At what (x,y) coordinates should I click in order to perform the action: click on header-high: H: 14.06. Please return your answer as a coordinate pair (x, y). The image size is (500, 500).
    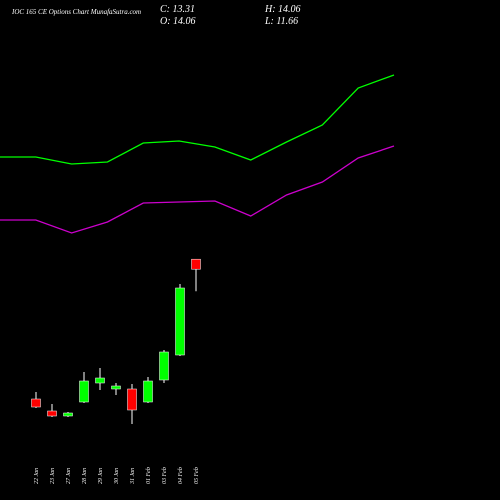
    Looking at the image, I should click on (282, 9).